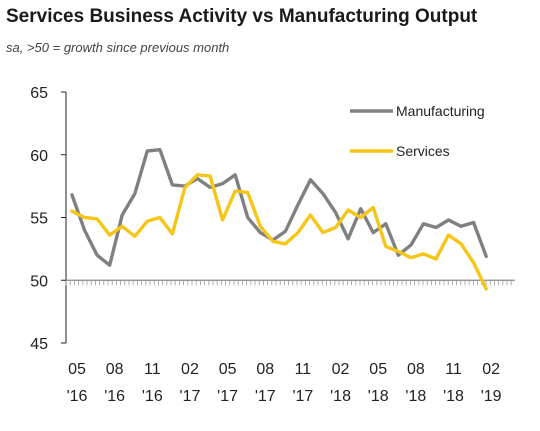 Image resolution: width=540 pixels, height=431 pixels. I want to click on y-tick-label: 55, so click(39, 219).